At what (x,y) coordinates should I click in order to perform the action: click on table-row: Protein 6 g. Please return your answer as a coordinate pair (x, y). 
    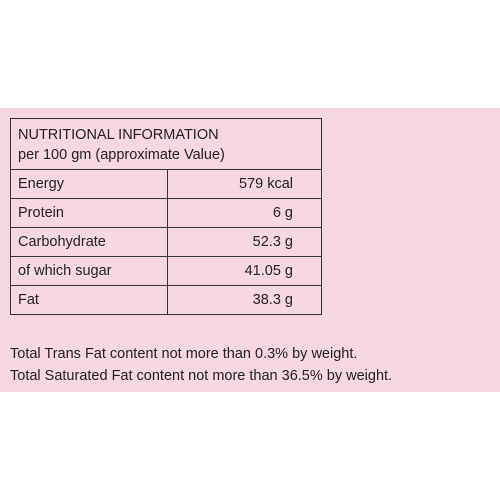
    Looking at the image, I should click on (166, 213).